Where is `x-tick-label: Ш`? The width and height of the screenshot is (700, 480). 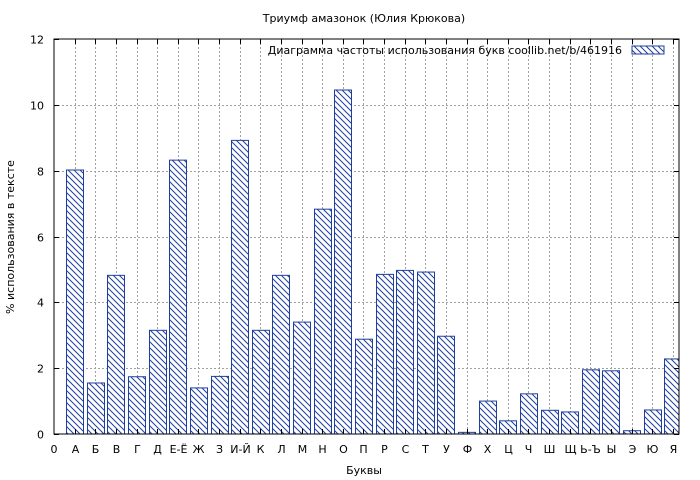
x-tick-label: Ш is located at coordinates (550, 449).